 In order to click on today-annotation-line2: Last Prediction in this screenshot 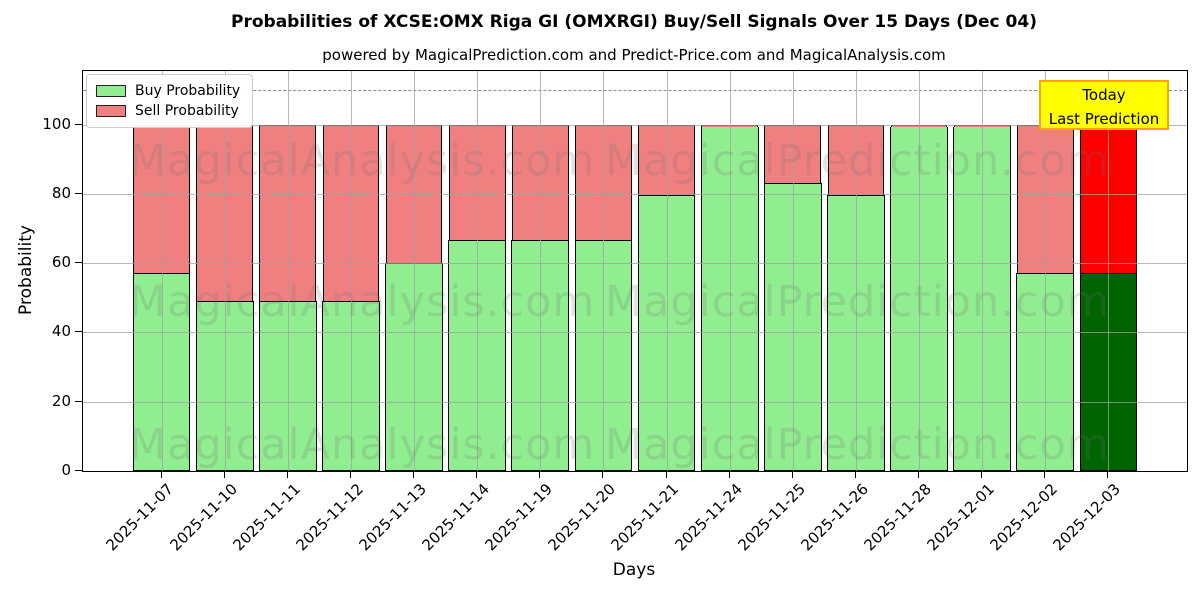, I will do `click(1104, 119)`.